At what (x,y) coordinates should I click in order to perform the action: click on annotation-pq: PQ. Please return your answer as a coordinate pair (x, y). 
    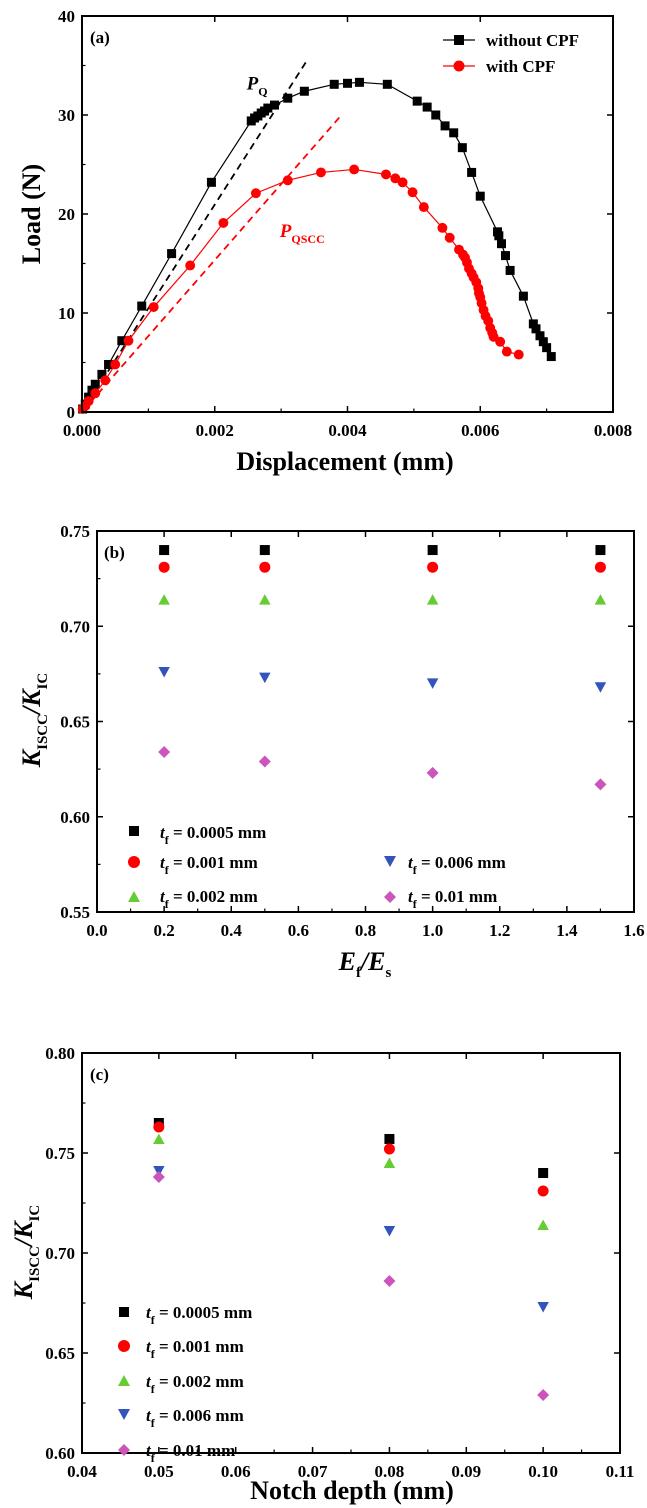
    Looking at the image, I should click on (257, 85).